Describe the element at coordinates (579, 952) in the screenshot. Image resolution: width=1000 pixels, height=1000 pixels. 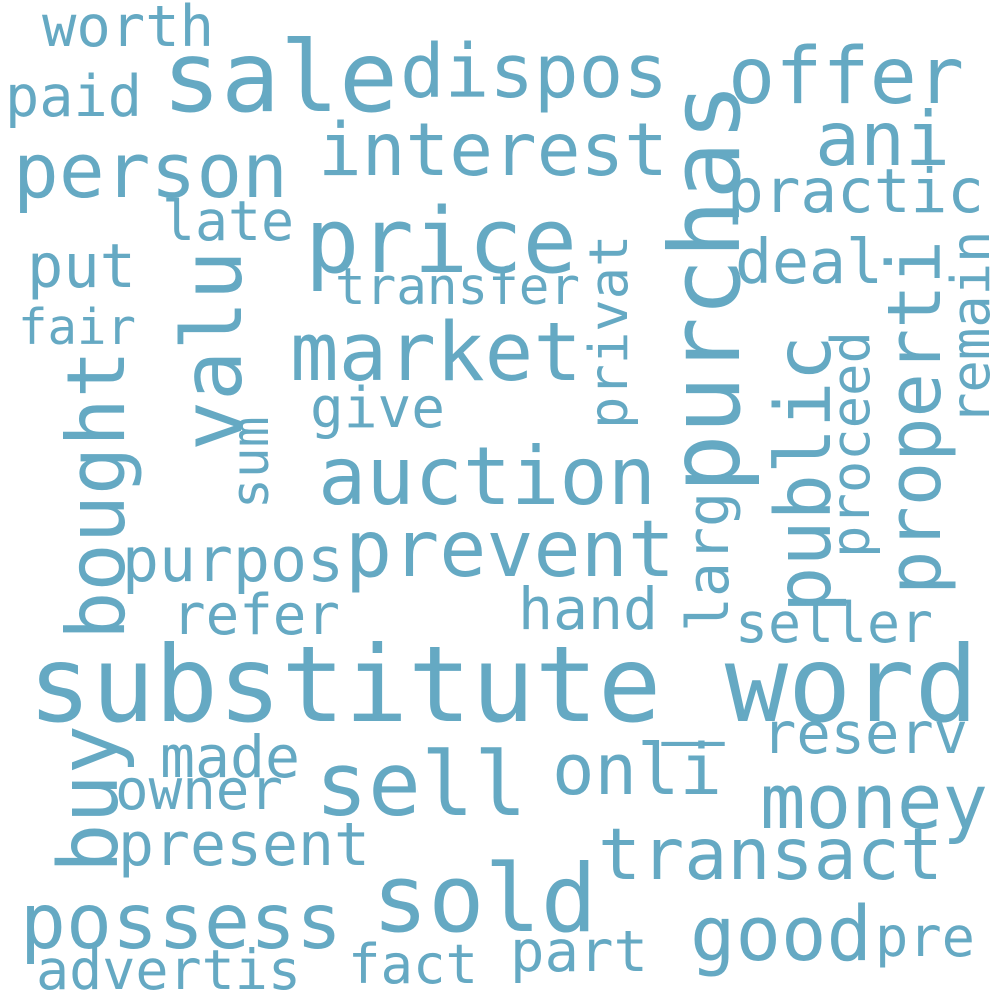
I see `word-part: part` at that location.